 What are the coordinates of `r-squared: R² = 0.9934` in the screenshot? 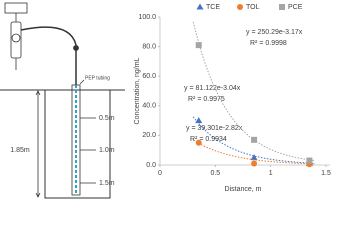 It's located at (208, 139).